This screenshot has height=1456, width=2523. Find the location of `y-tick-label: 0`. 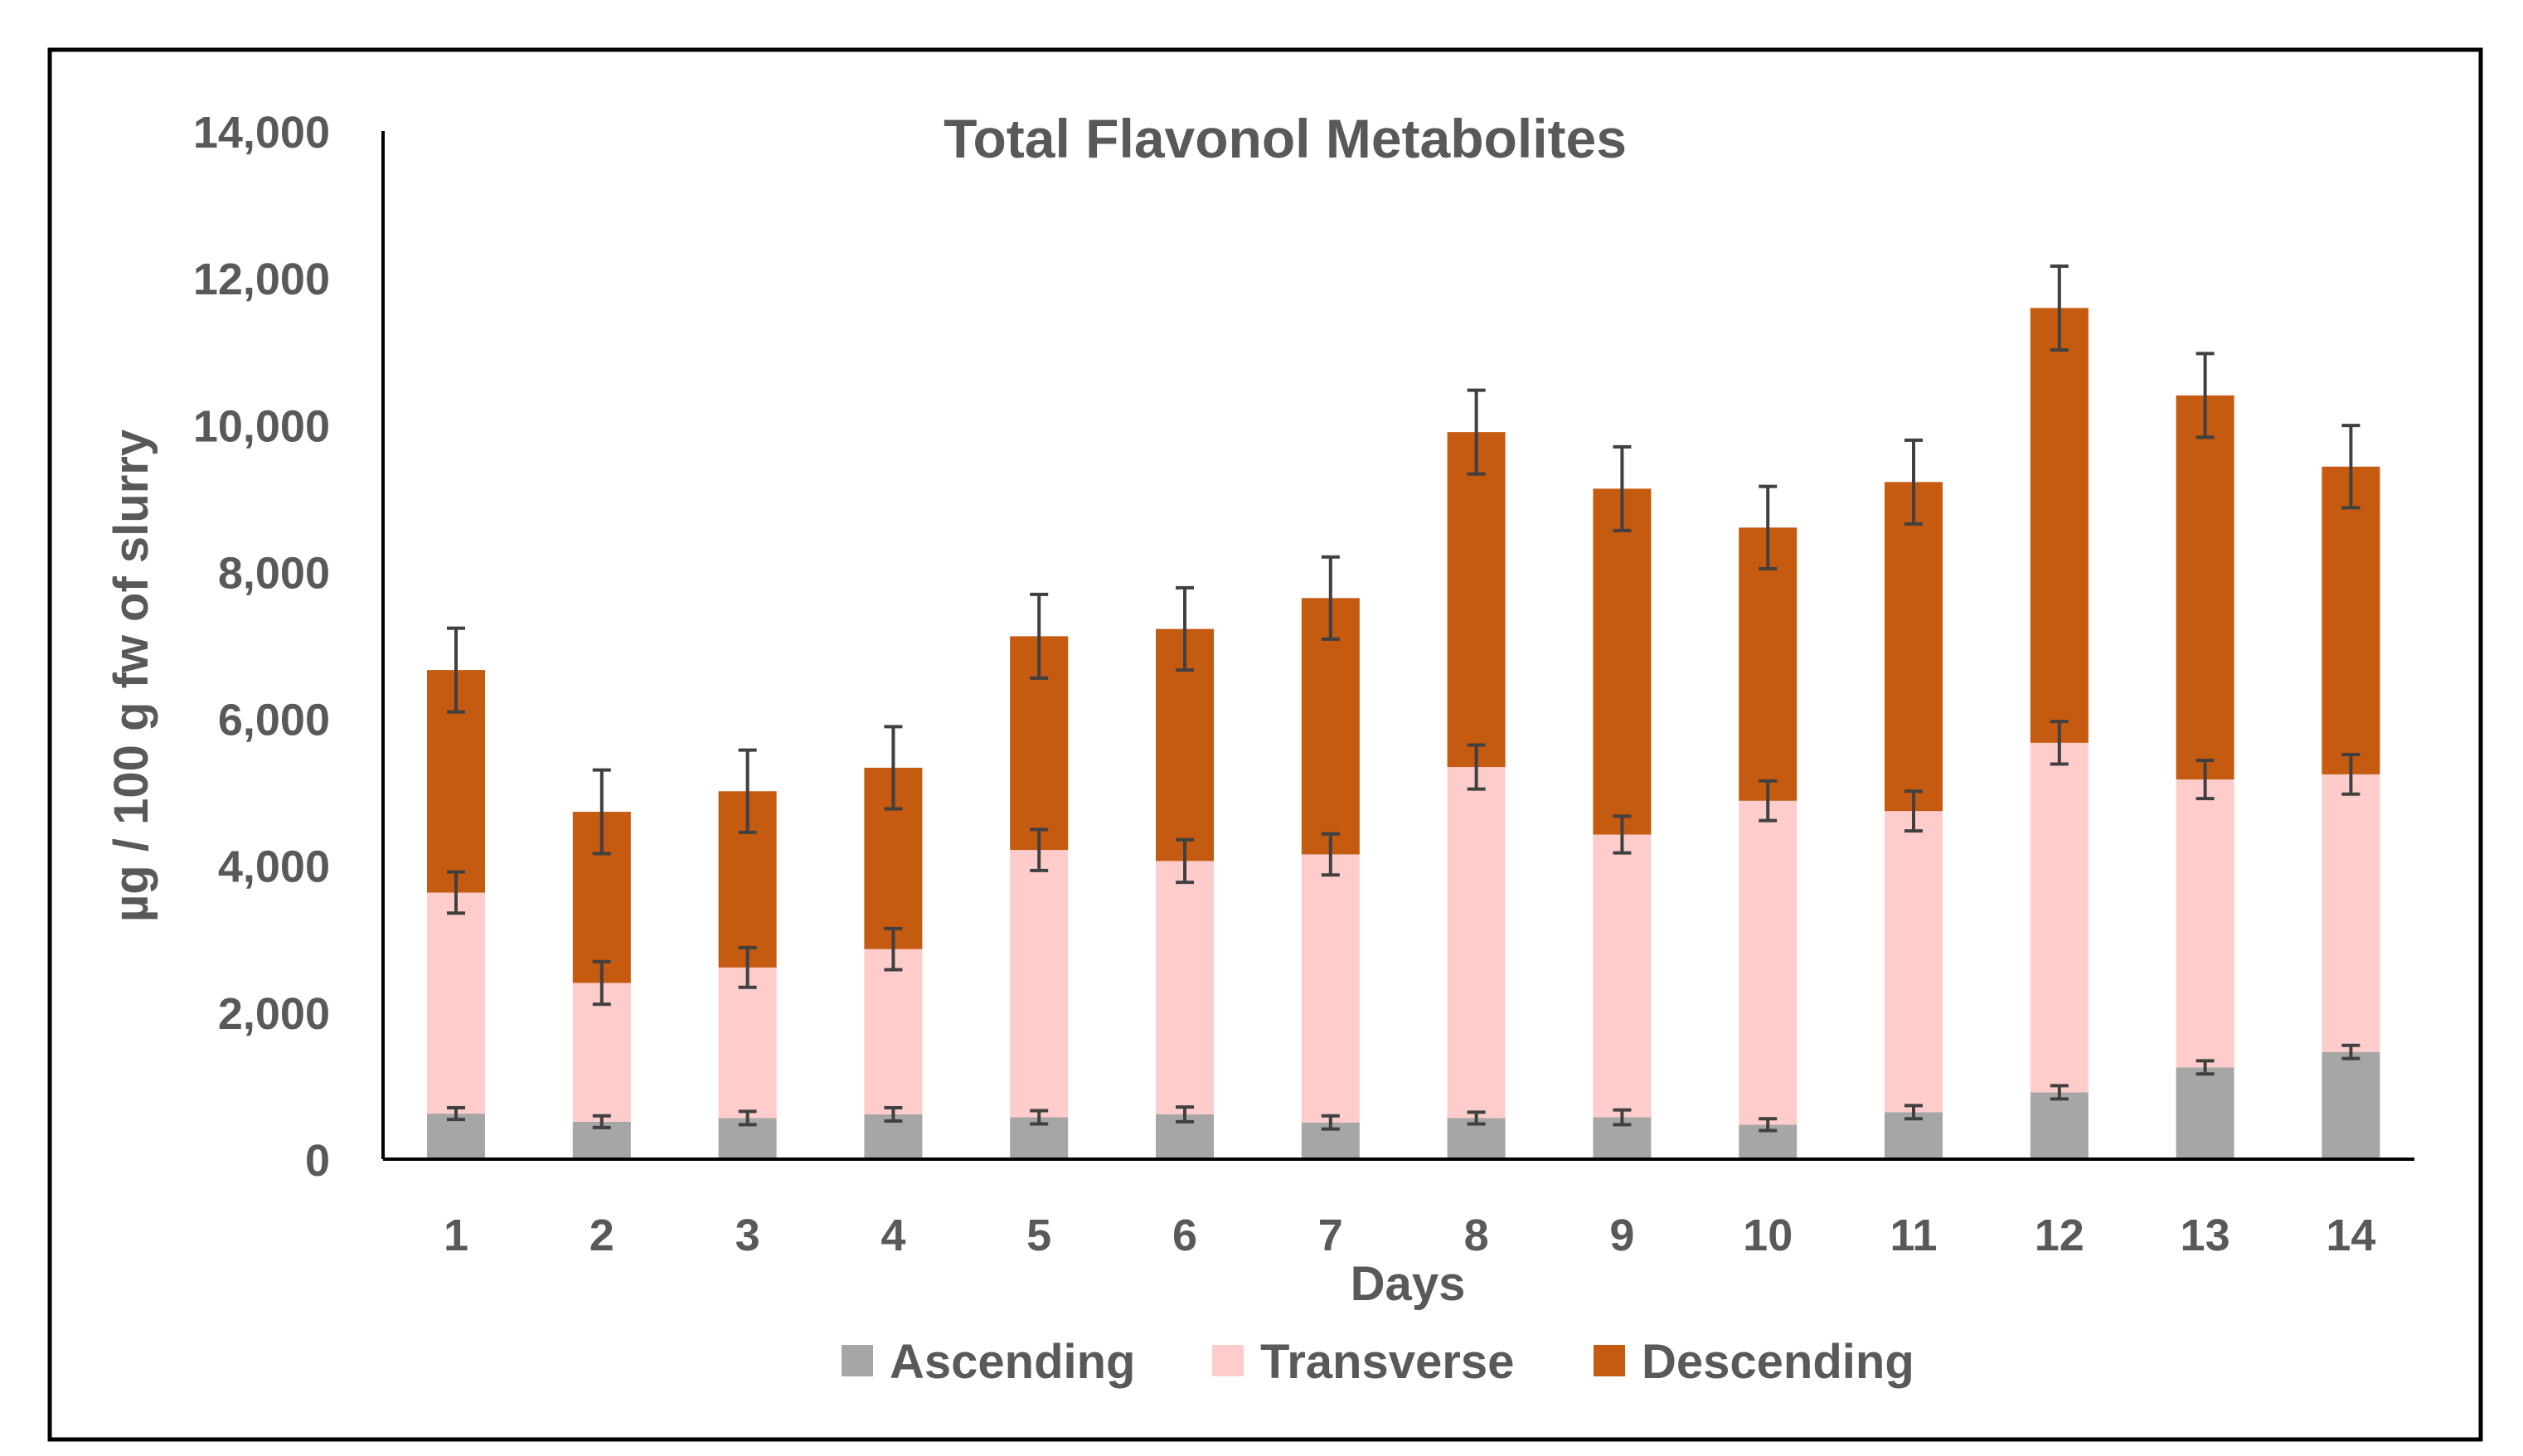

y-tick-label: 0 is located at coordinates (317, 1161).